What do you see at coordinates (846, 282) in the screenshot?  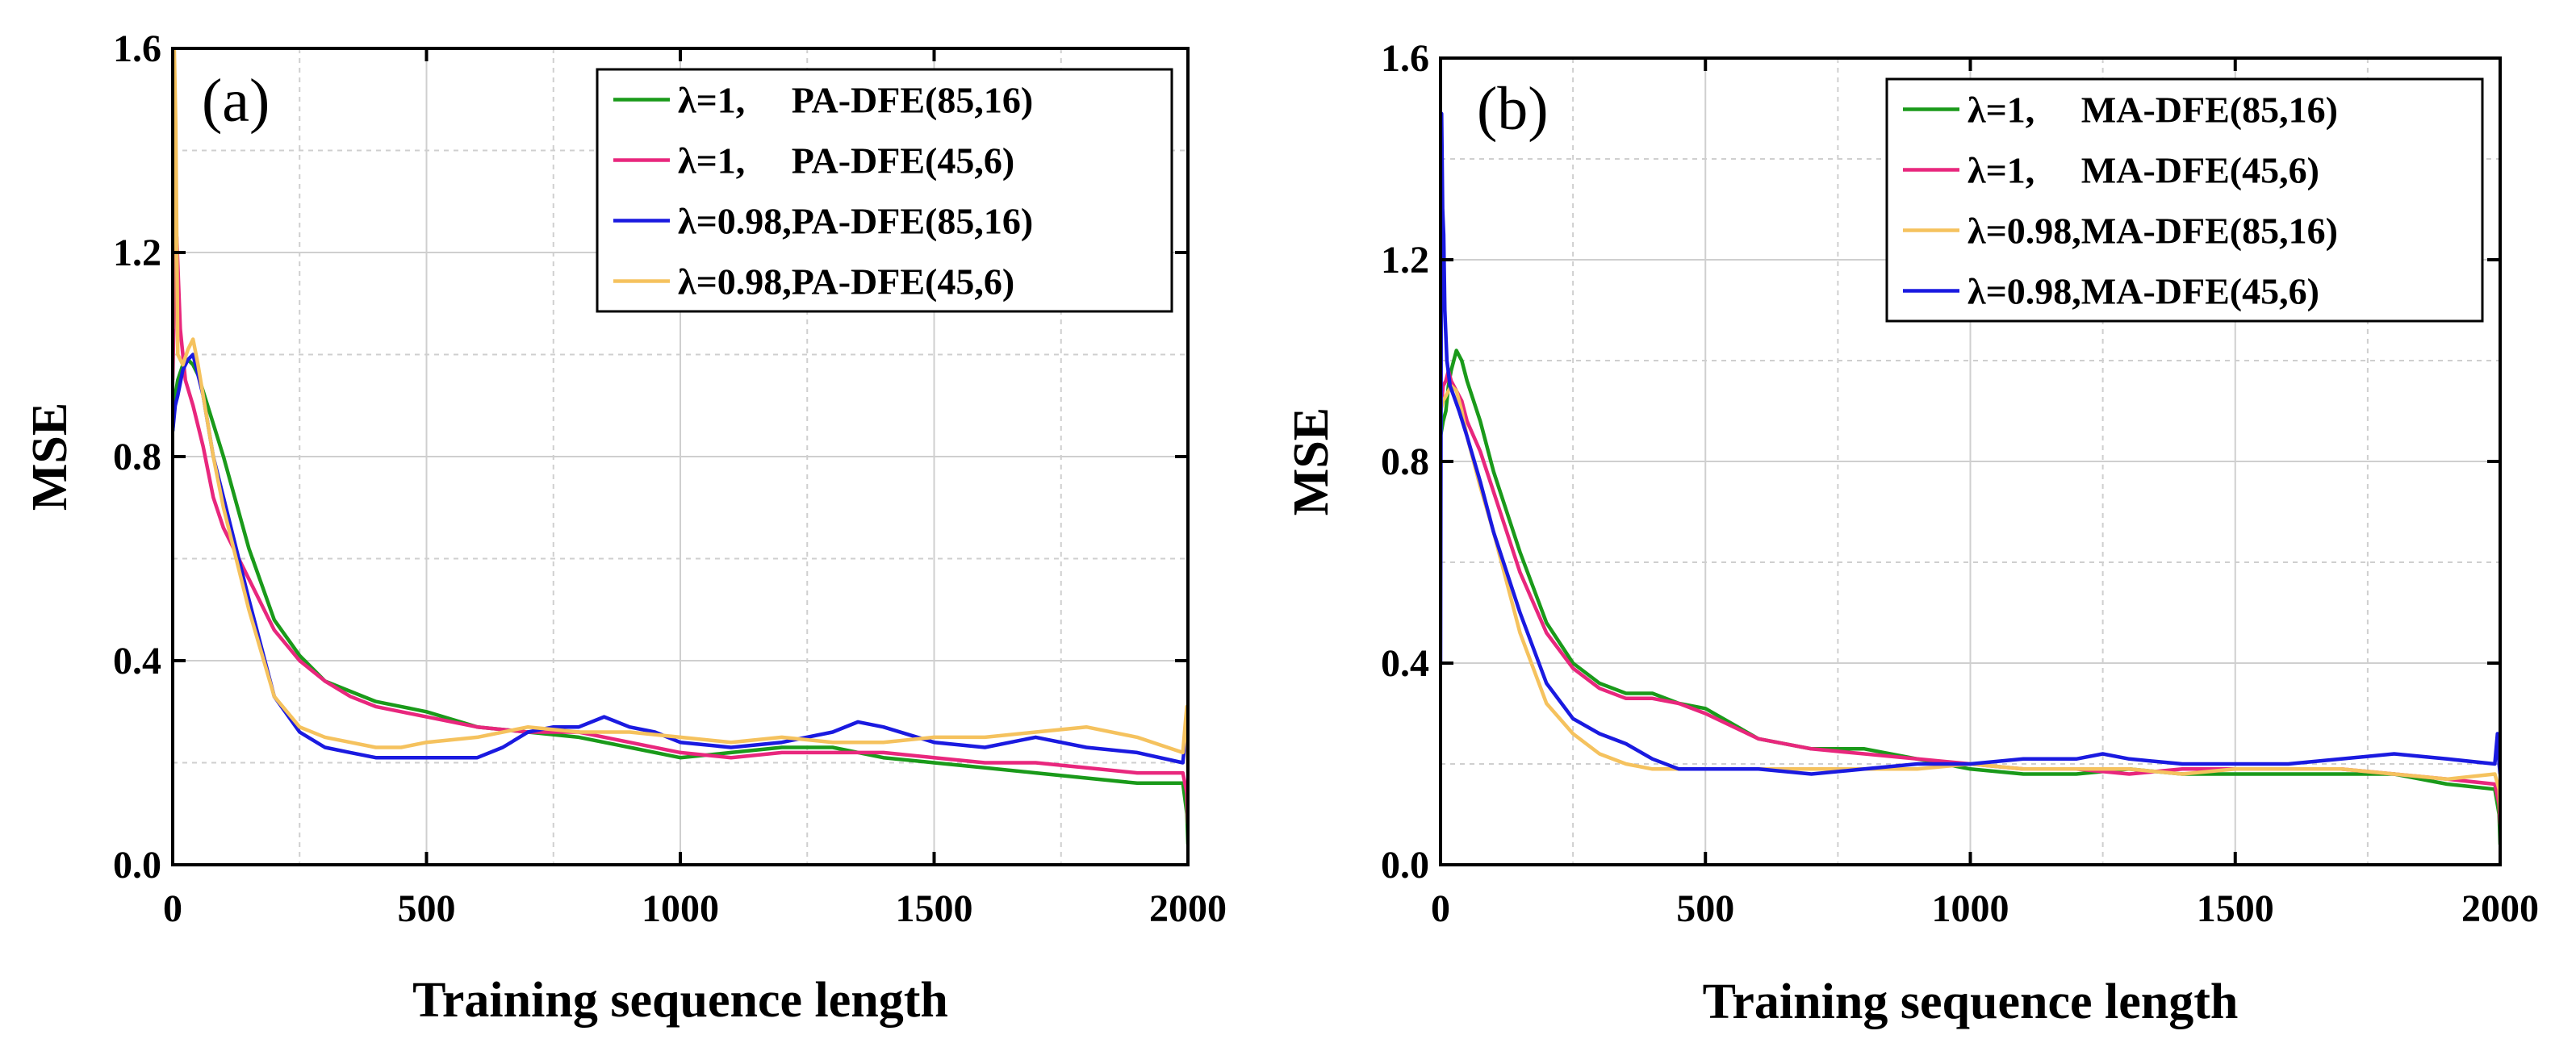 I see `legend-label: λ=0.98,PA-DFE(45,6)` at bounding box center [846, 282].